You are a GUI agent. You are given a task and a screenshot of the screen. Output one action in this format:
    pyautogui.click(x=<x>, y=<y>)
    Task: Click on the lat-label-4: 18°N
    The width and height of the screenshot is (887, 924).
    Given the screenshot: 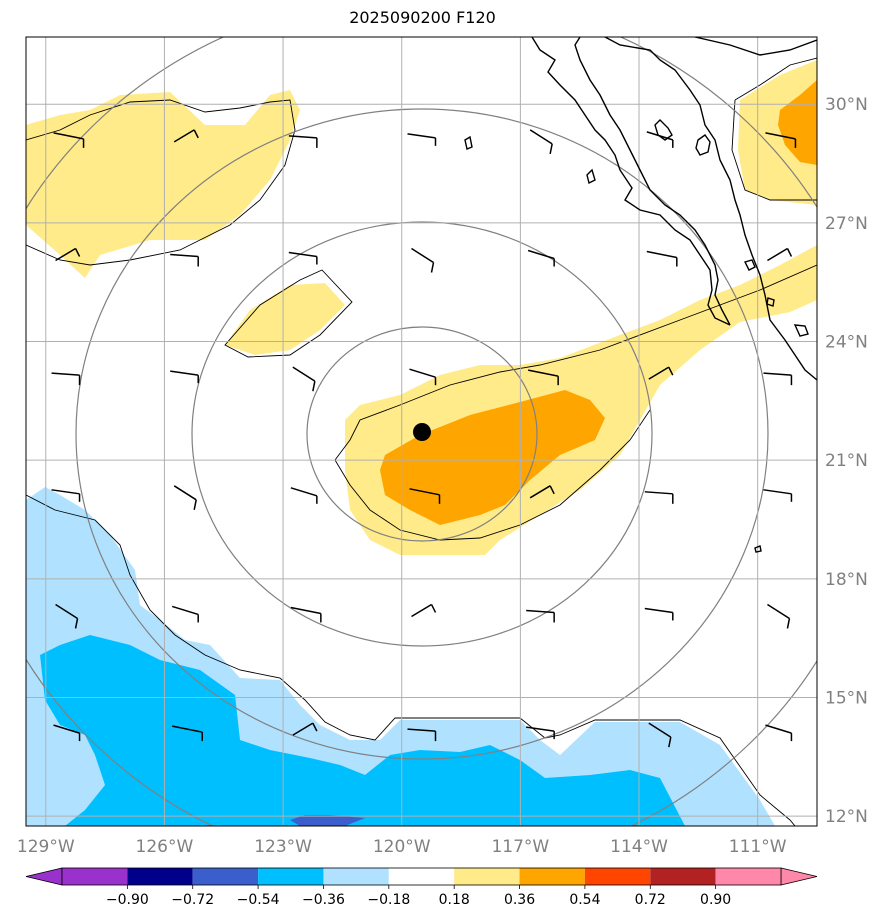 What is the action you would take?
    pyautogui.click(x=846, y=580)
    